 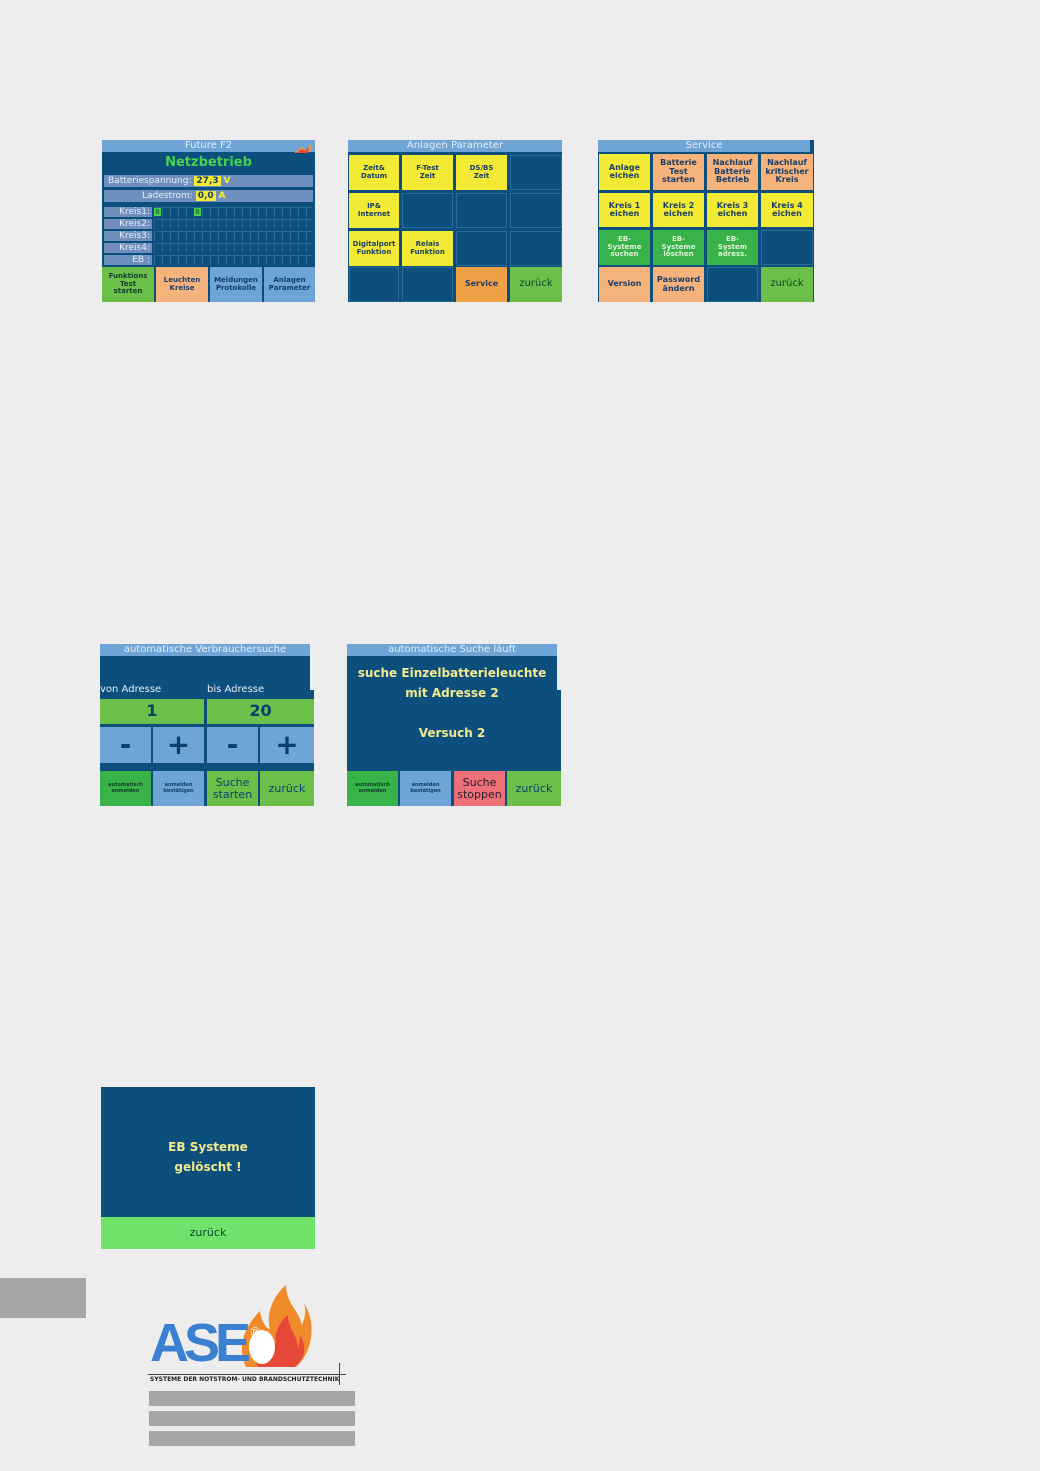 I want to click on to-plus-button: +, so click(x=287, y=745).